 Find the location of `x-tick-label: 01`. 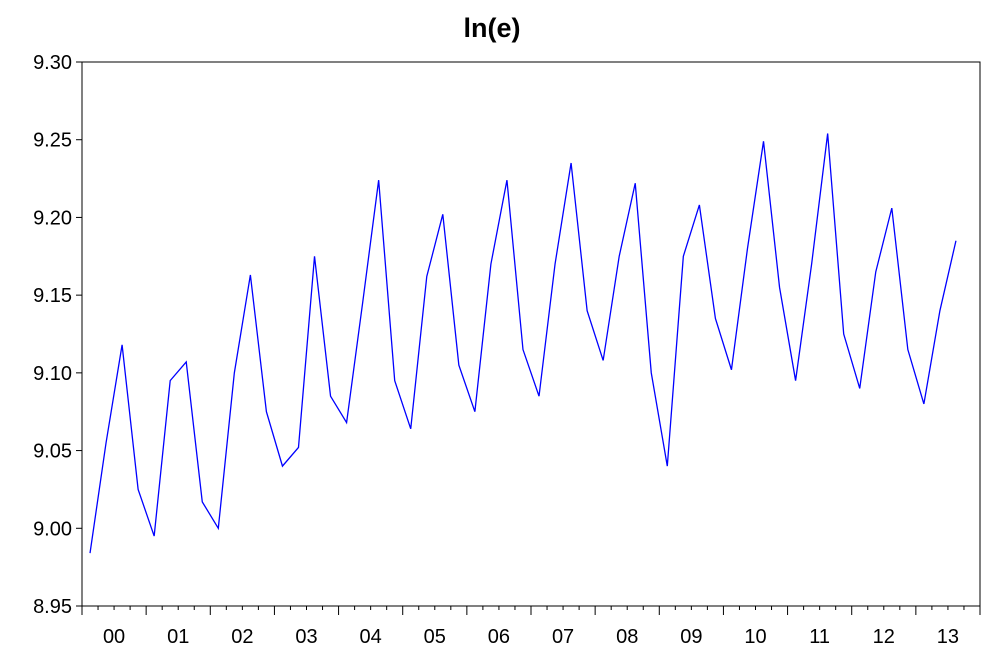

x-tick-label: 01 is located at coordinates (178, 637).